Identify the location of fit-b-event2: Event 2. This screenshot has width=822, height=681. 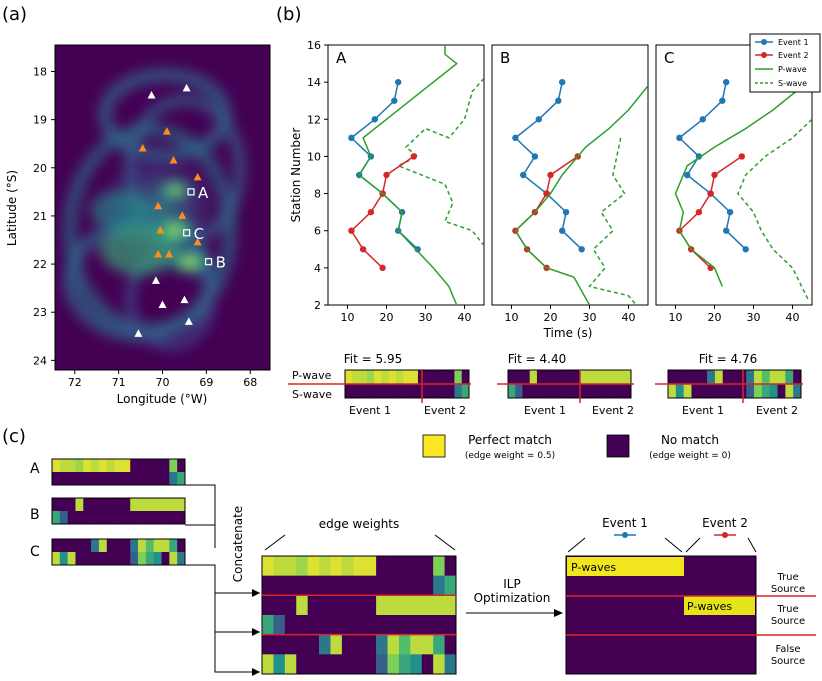
(613, 410).